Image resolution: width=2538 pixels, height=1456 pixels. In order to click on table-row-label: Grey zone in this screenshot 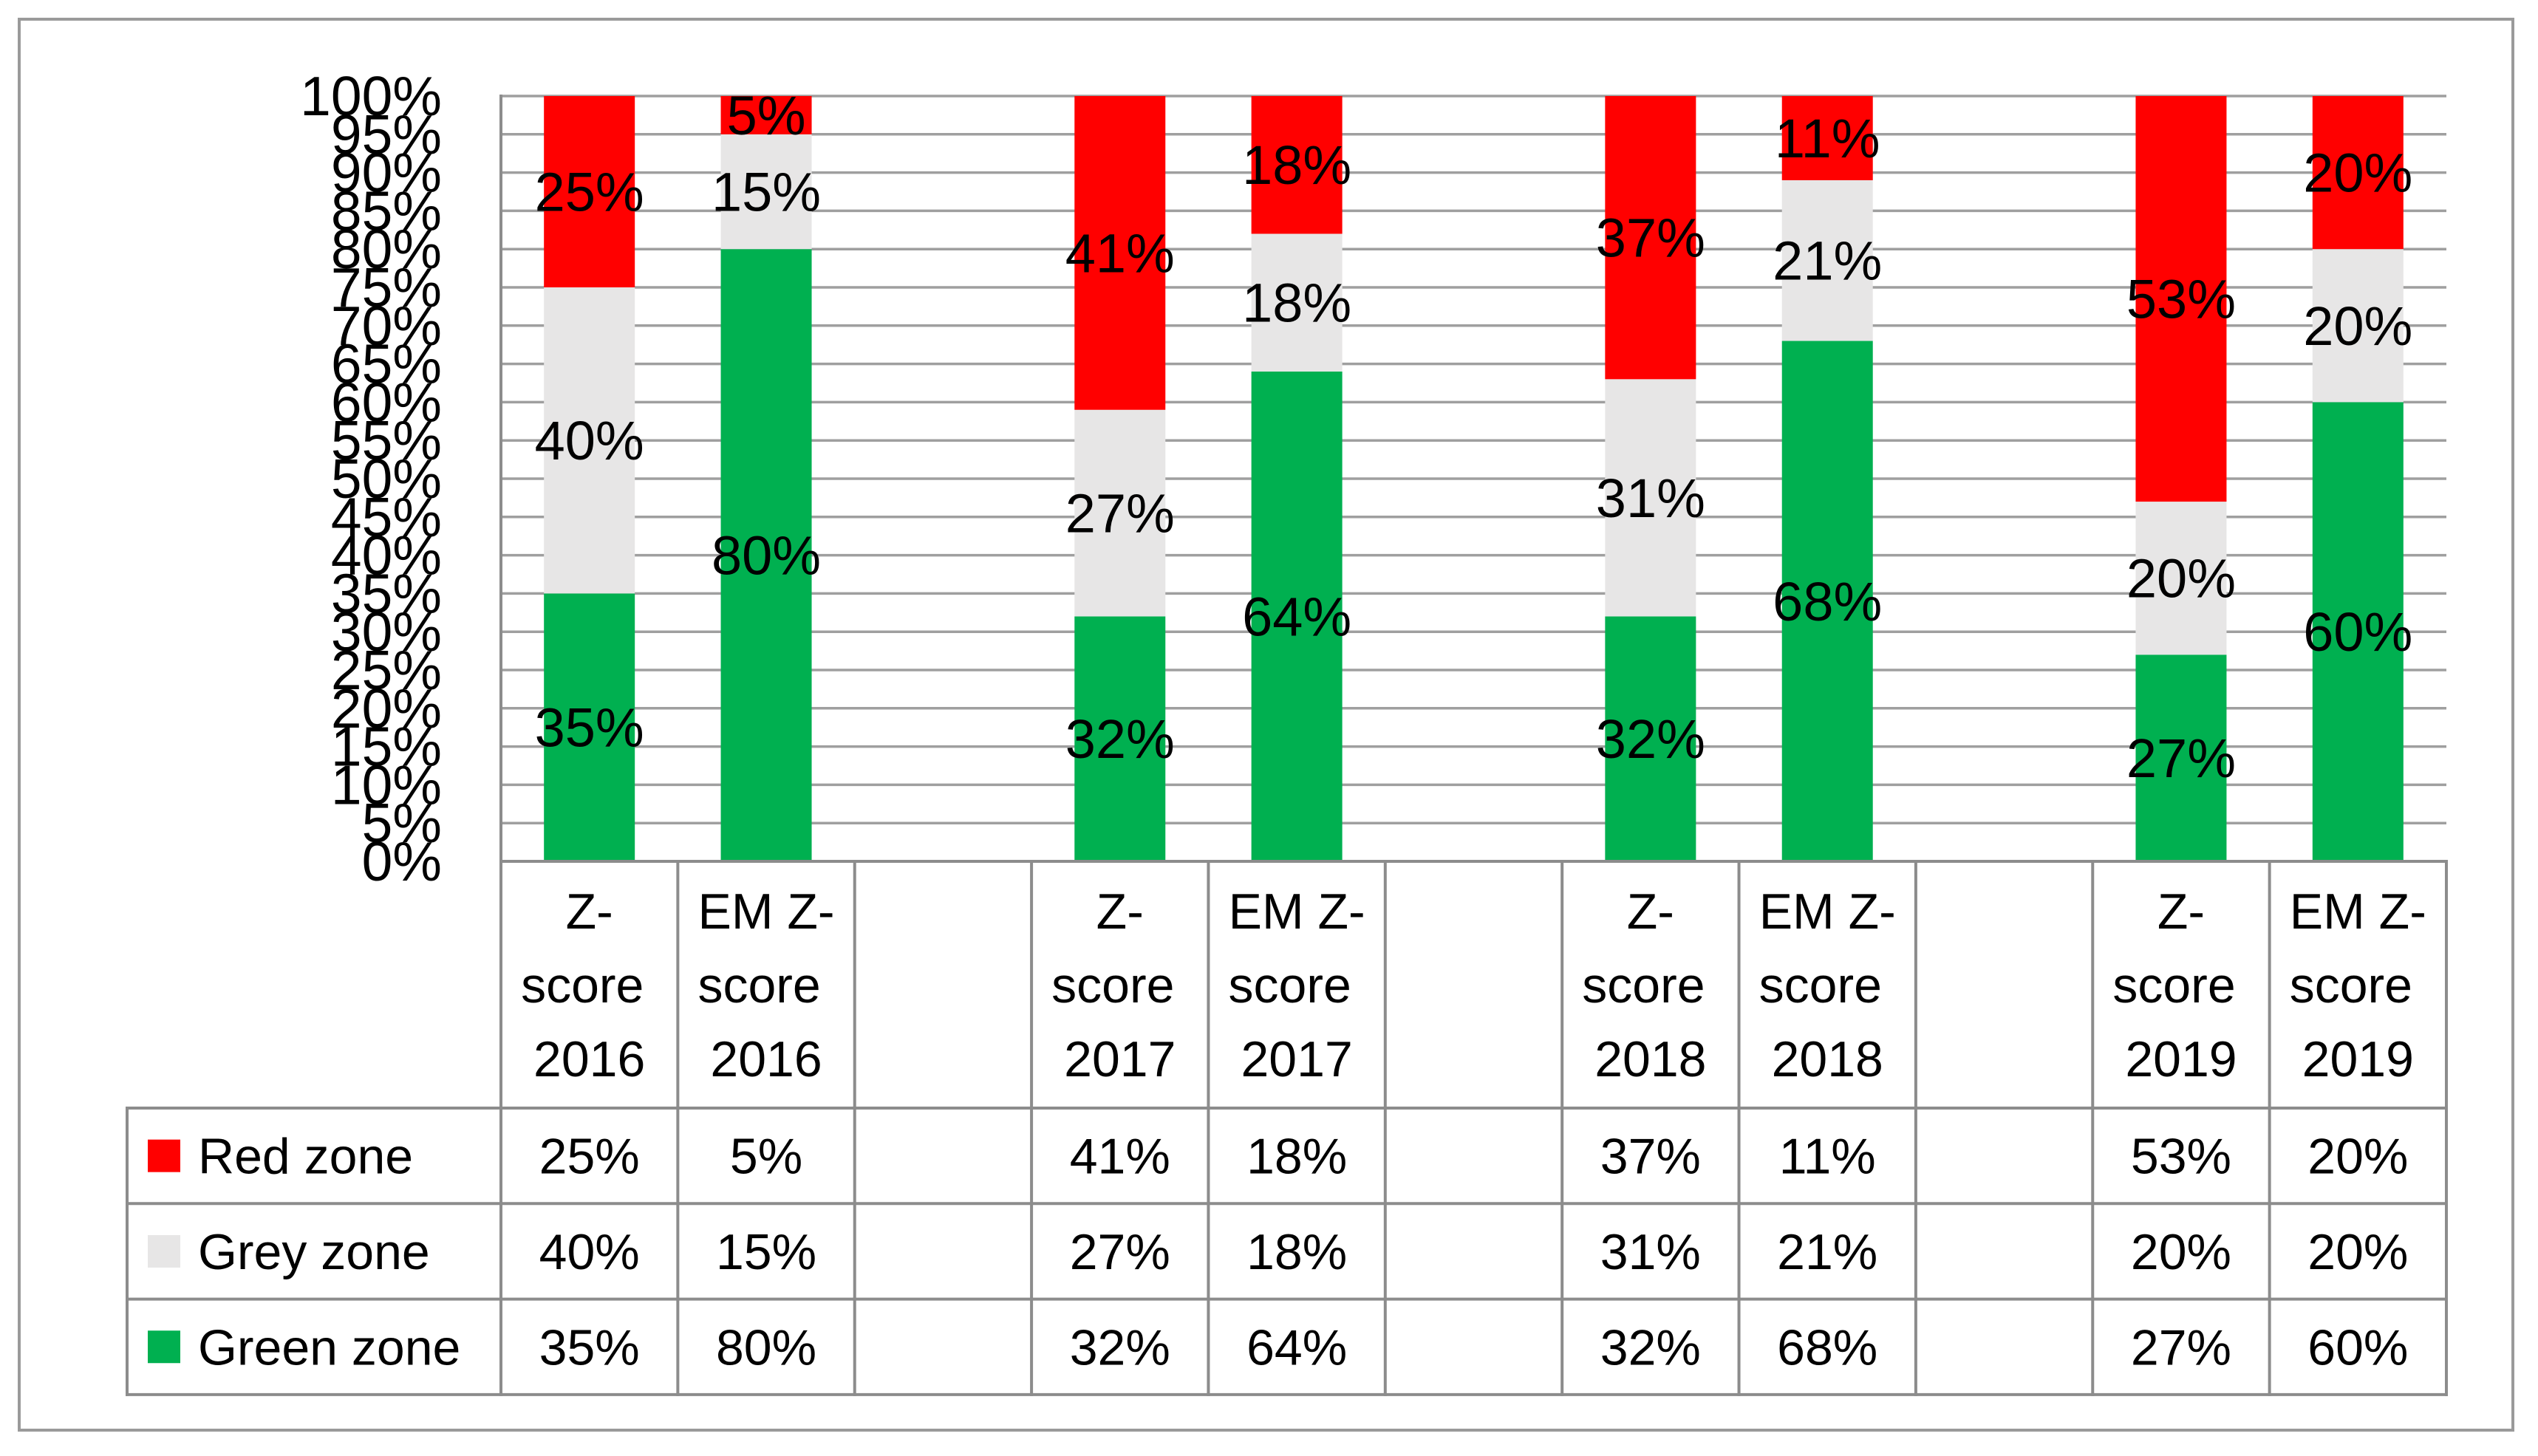, I will do `click(314, 1252)`.